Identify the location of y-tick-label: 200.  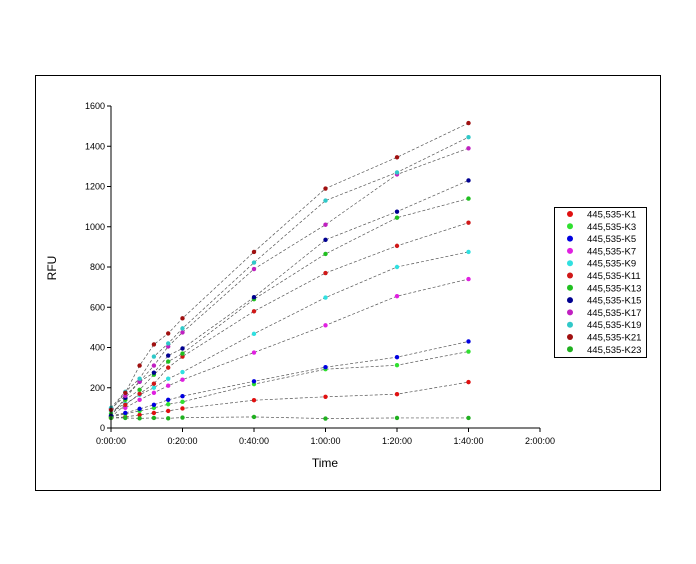
(97, 388).